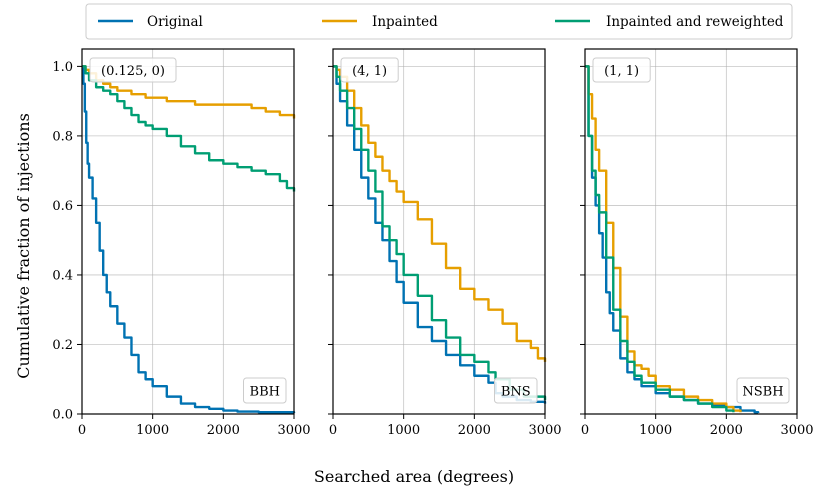 This screenshot has height=492, width=830. I want to click on nsbh-series-inpainted-and-reweighted, so click(660, 239).